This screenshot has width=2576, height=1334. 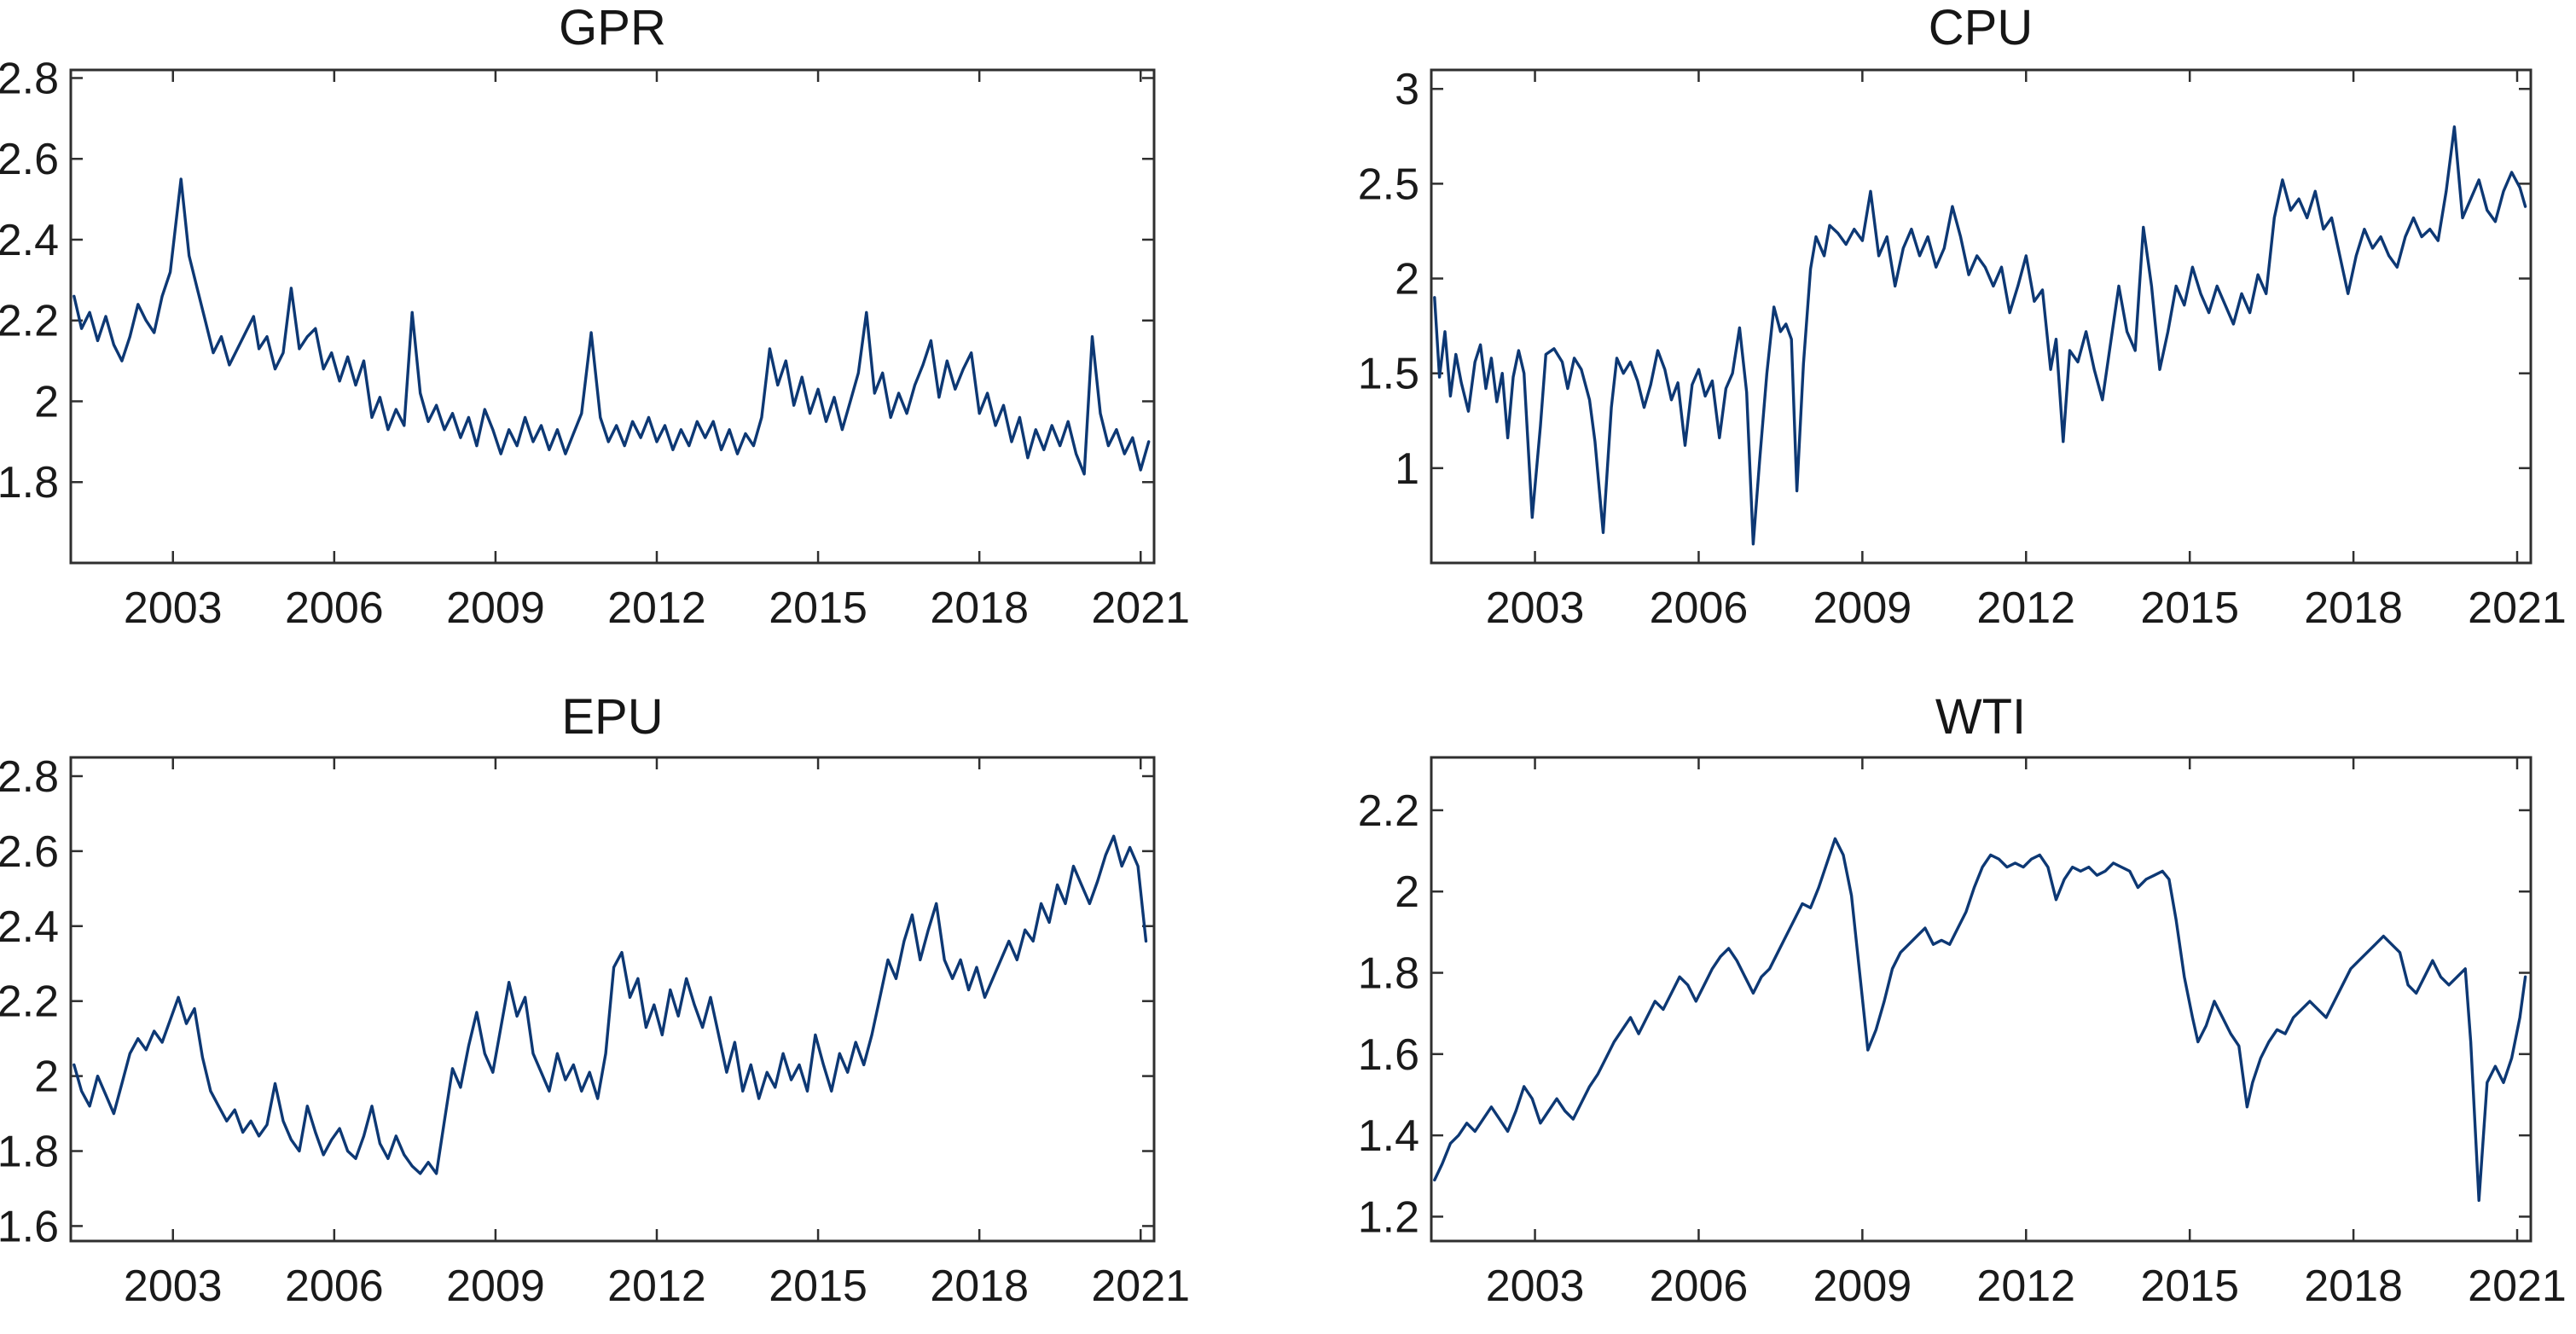 What do you see at coordinates (1388, 184) in the screenshot?
I see `y-tick-label: 2.5` at bounding box center [1388, 184].